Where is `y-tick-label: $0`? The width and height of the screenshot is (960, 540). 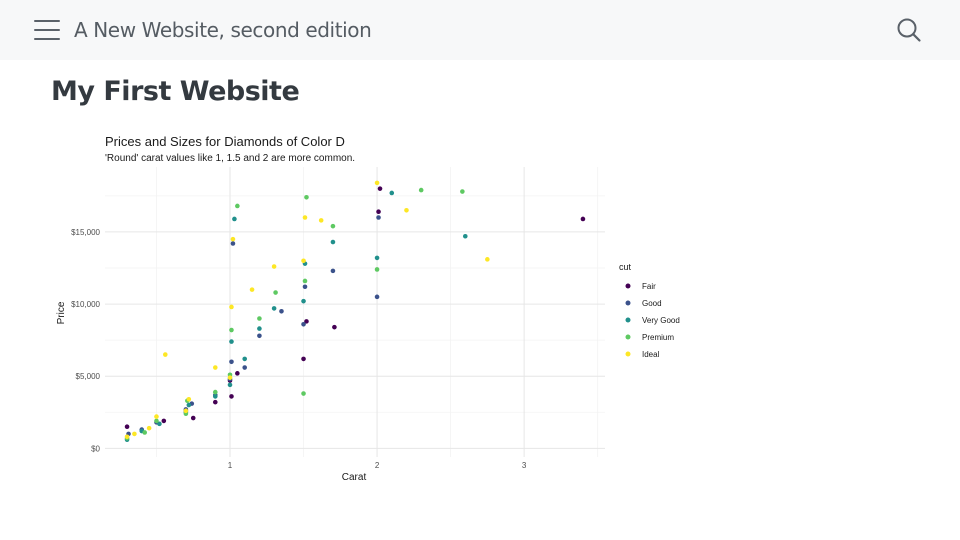 y-tick-label: $0 is located at coordinates (95, 448).